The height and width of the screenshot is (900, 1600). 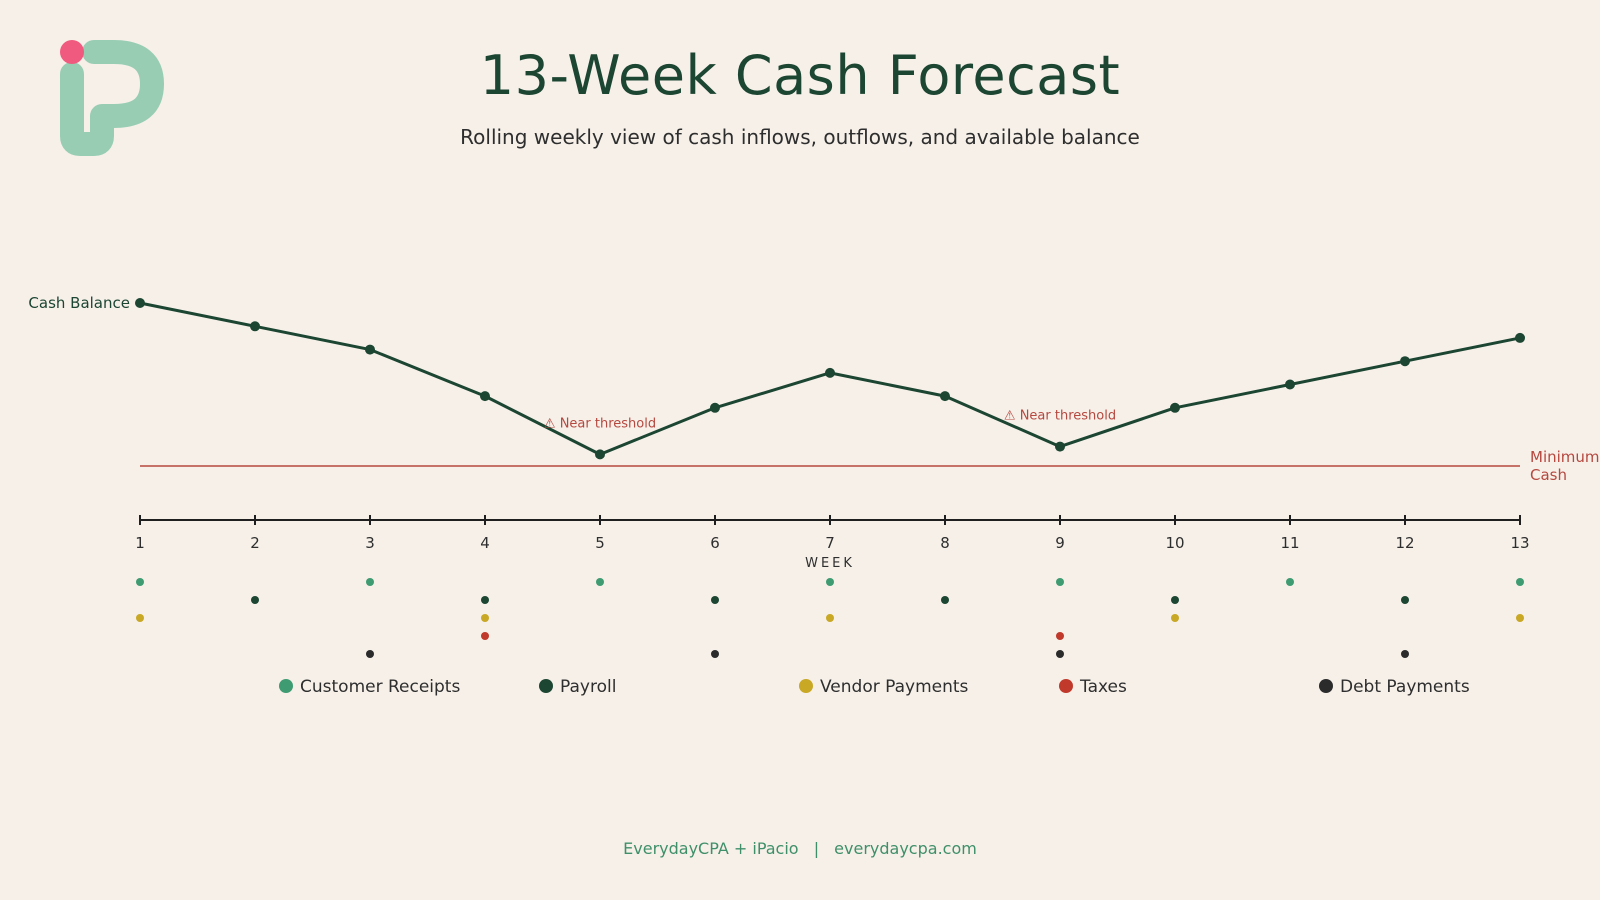 What do you see at coordinates (1405, 687) in the screenshot?
I see `legend-label: Debt Payments` at bounding box center [1405, 687].